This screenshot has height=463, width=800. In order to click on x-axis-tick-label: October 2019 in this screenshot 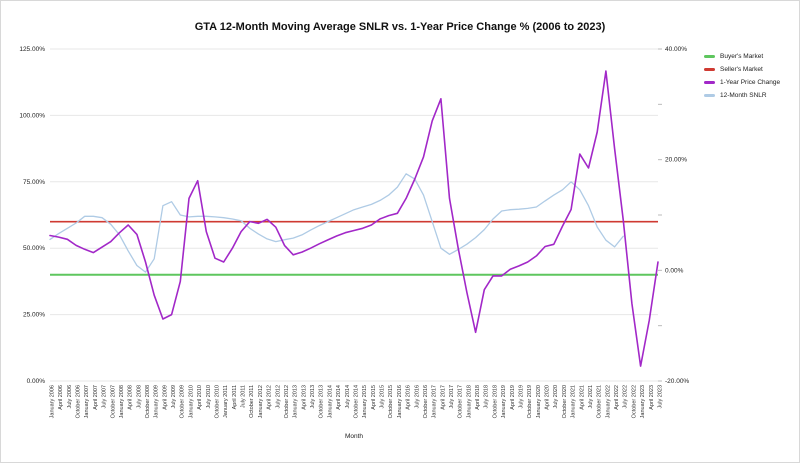, I will do `click(530, 401)`.